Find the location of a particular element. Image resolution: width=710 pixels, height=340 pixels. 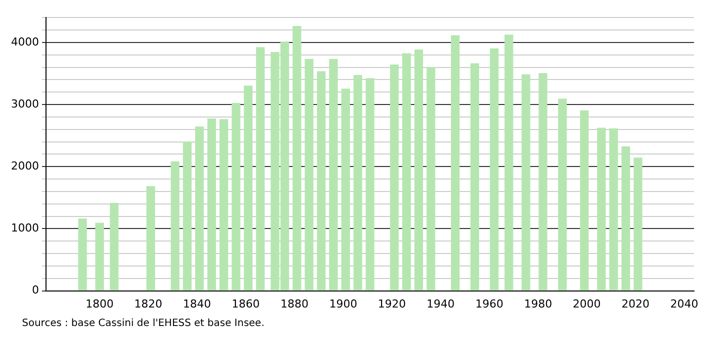

x-tick-label: 1820 is located at coordinates (148, 303).